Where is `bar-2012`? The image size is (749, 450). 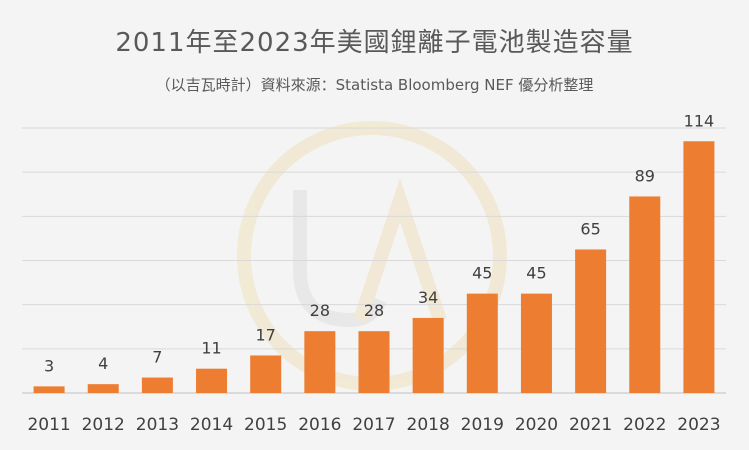
bar-2012 is located at coordinates (103, 388).